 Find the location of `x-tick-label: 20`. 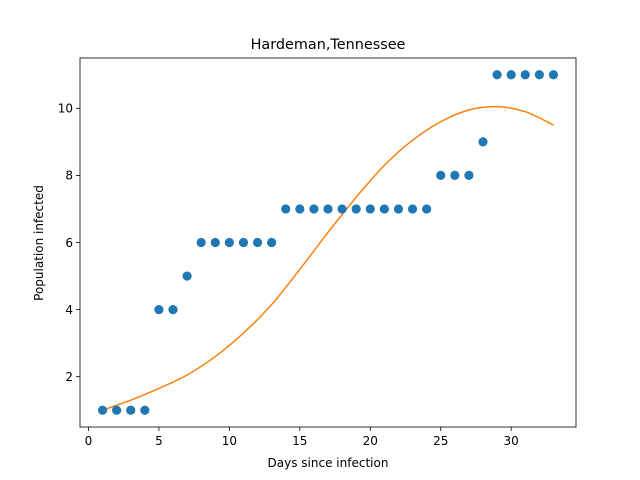

x-tick-label: 20 is located at coordinates (370, 441).